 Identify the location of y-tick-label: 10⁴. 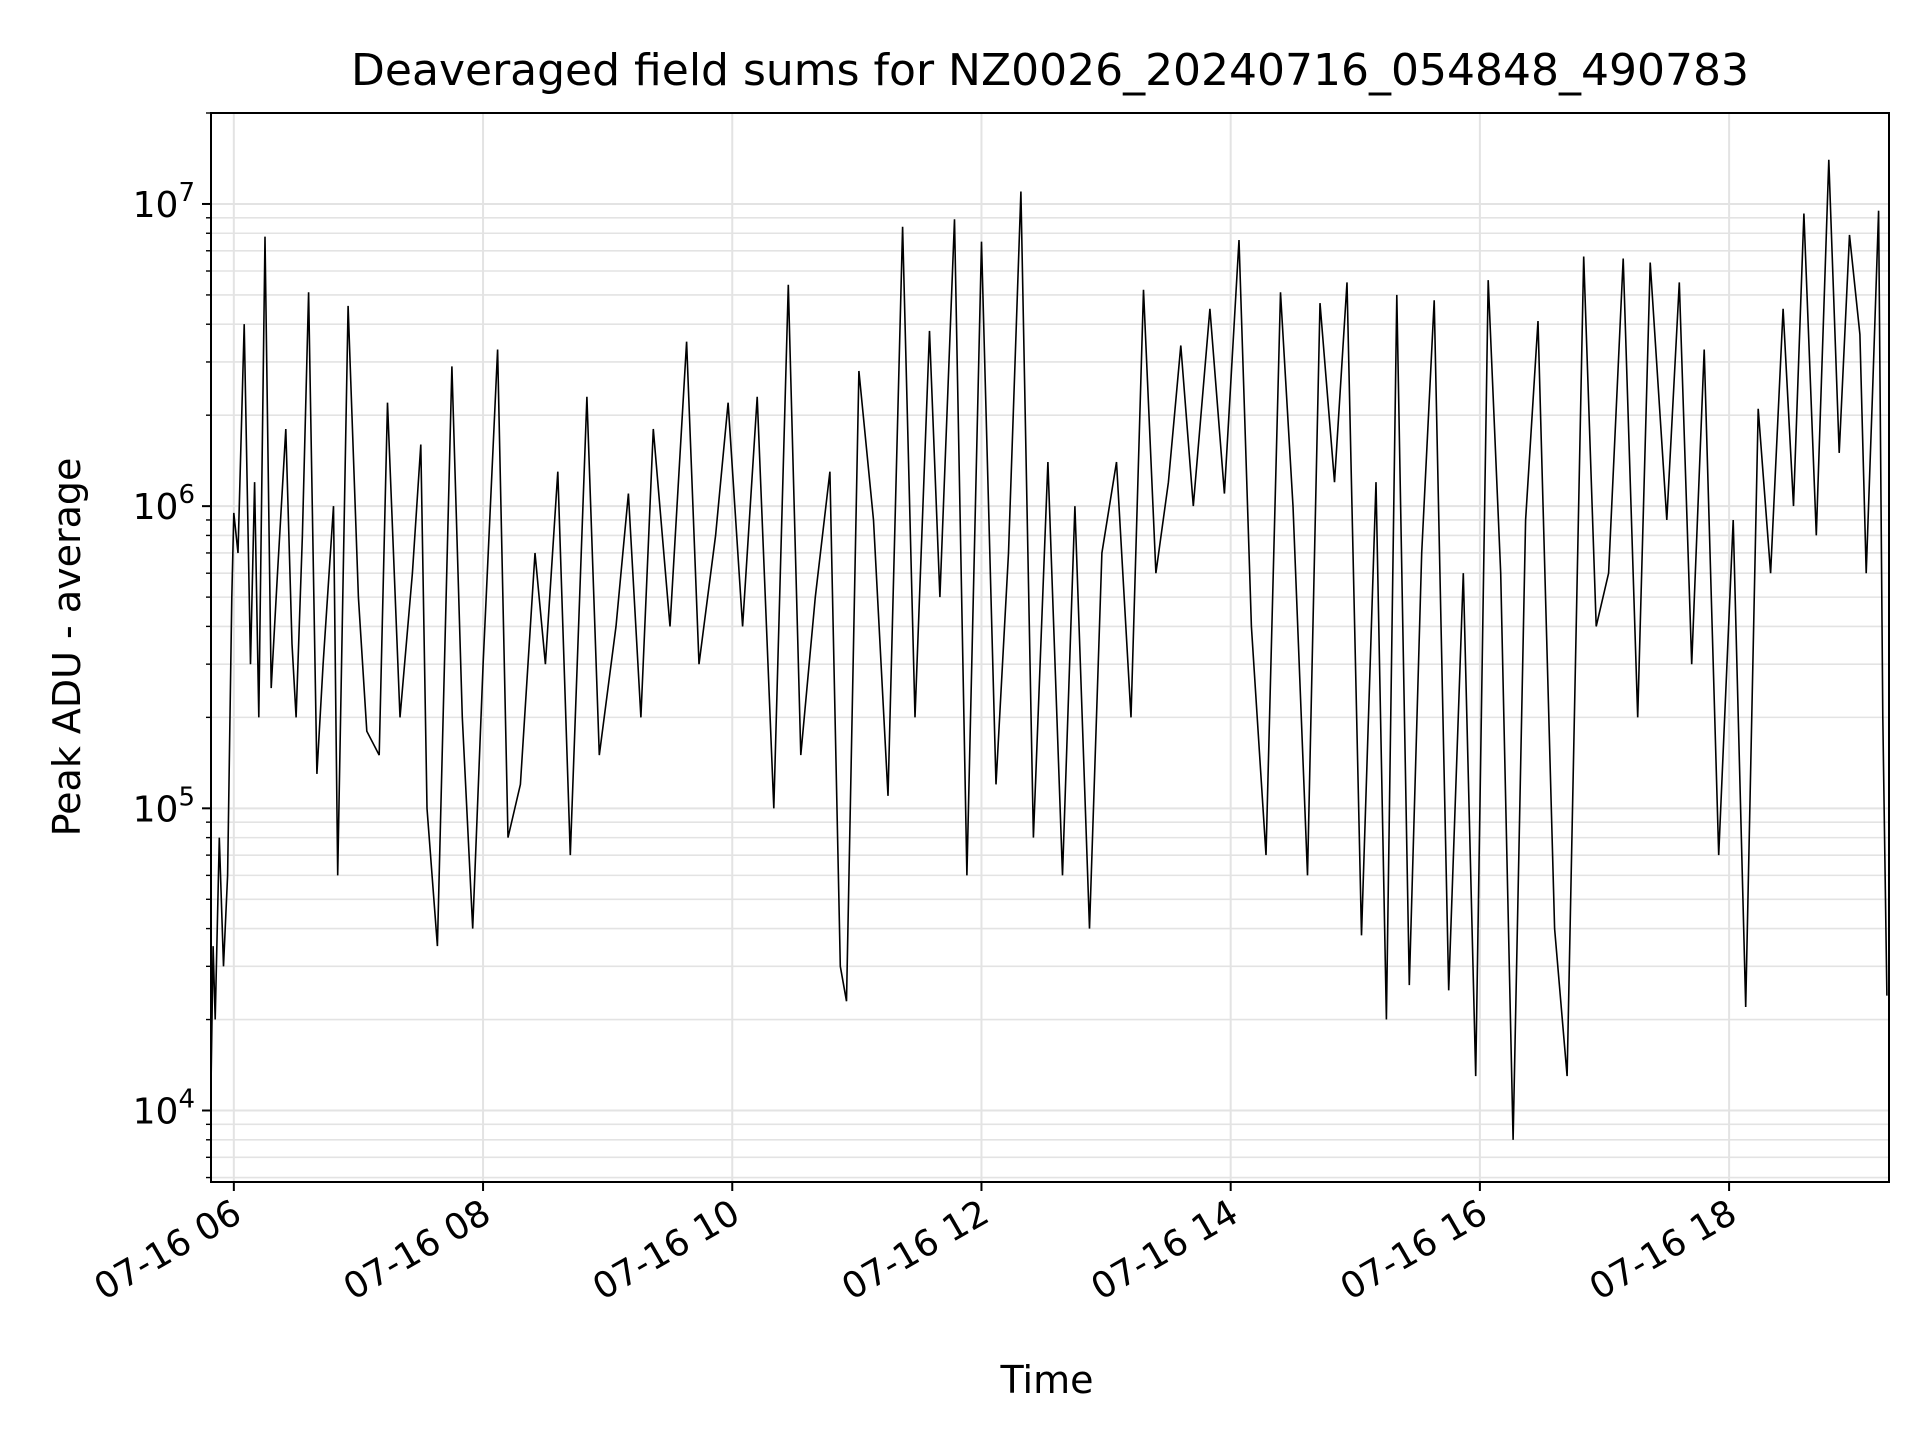
(164, 1109).